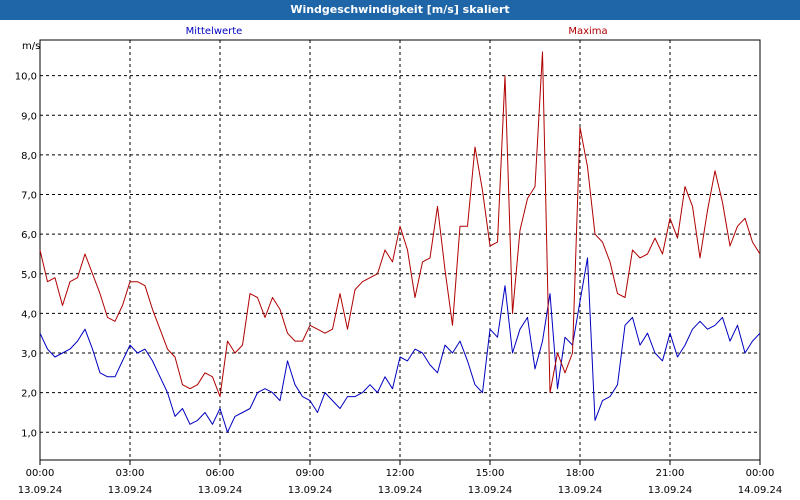  What do you see at coordinates (400, 473) in the screenshot?
I see `x-tick-time: 12:00` at bounding box center [400, 473].